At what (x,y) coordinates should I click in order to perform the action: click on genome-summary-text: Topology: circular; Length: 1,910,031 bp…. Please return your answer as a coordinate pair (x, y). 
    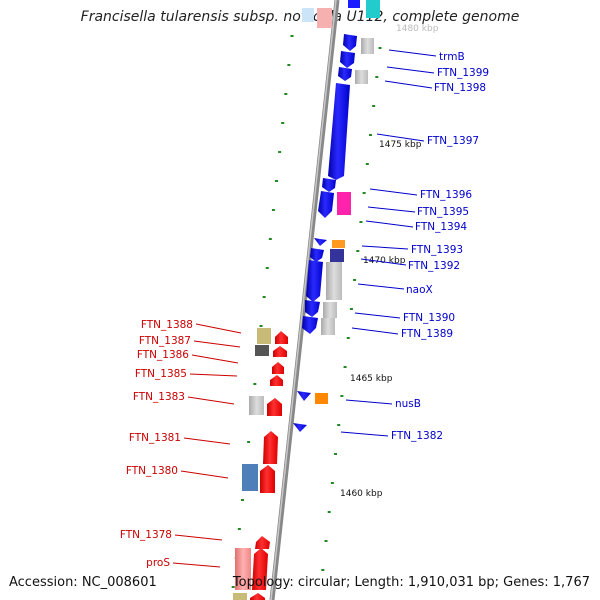
    Looking at the image, I should click on (411, 582).